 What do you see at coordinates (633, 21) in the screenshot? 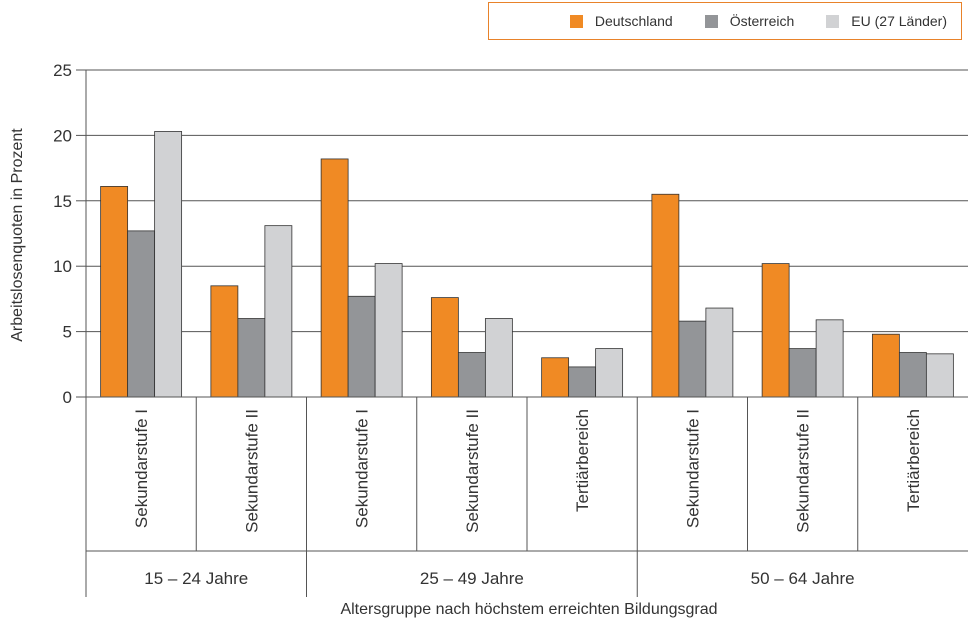
I see `legend-label: Deutschland` at bounding box center [633, 21].